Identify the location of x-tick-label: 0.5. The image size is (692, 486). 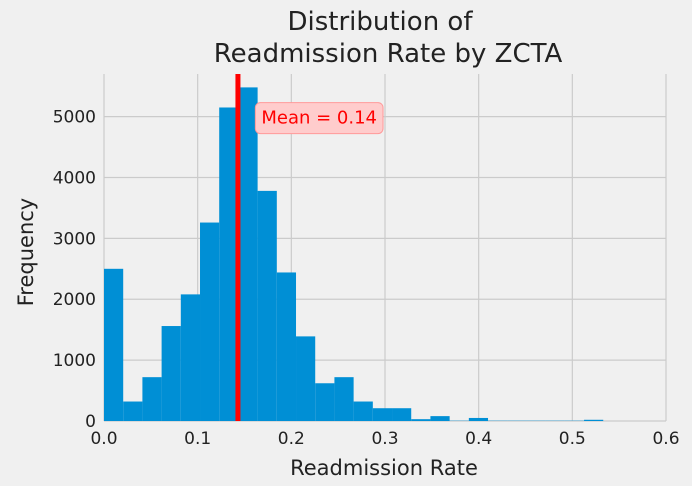
(572, 439).